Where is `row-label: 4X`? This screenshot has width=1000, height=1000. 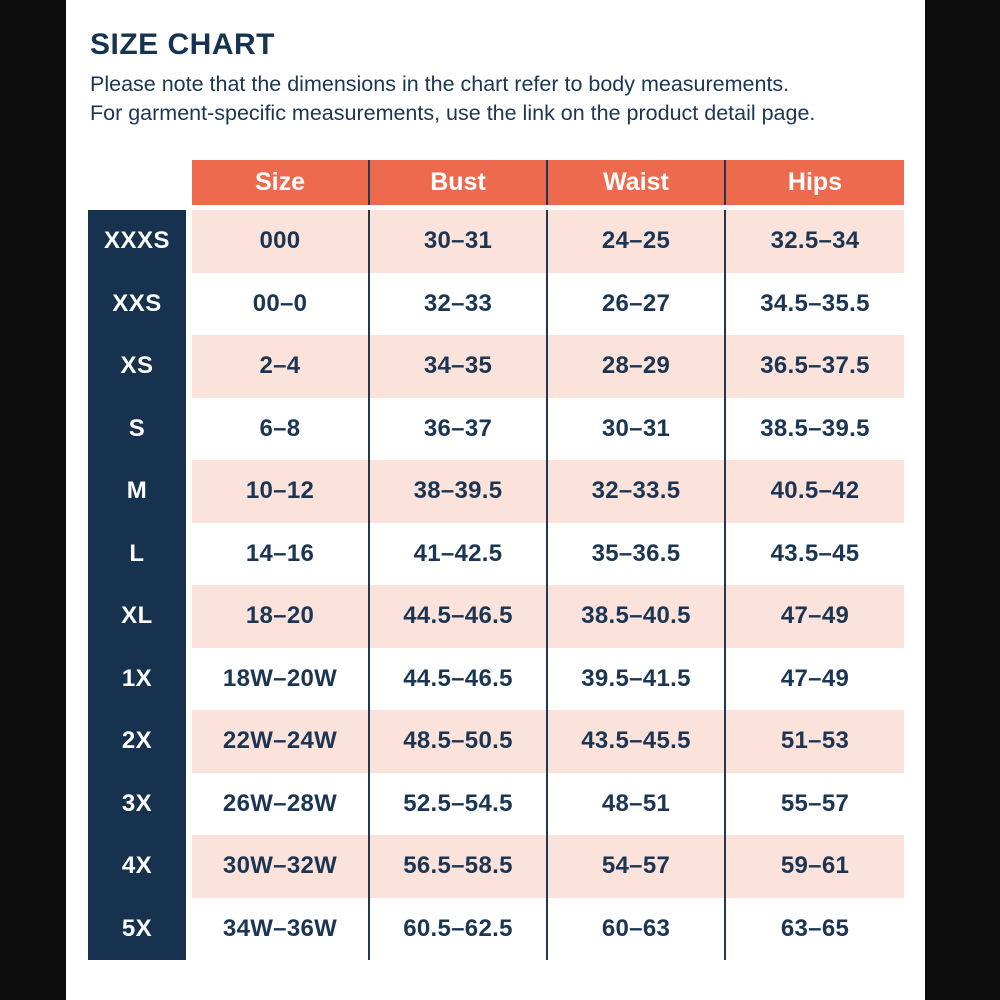
row-label: 4X is located at coordinates (137, 866).